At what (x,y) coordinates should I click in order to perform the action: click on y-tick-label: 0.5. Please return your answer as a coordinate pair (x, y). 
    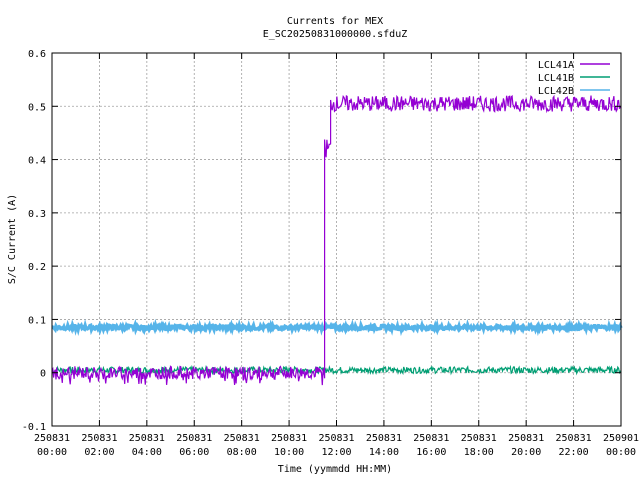
    Looking at the image, I should click on (37, 107).